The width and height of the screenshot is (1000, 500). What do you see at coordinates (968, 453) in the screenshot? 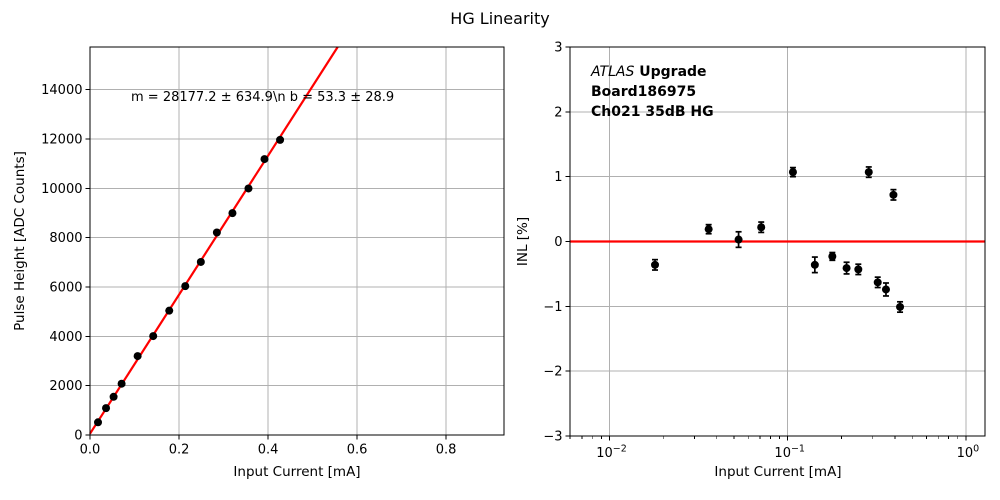
I see `x-tick-label: 10⁰` at bounding box center [968, 453].